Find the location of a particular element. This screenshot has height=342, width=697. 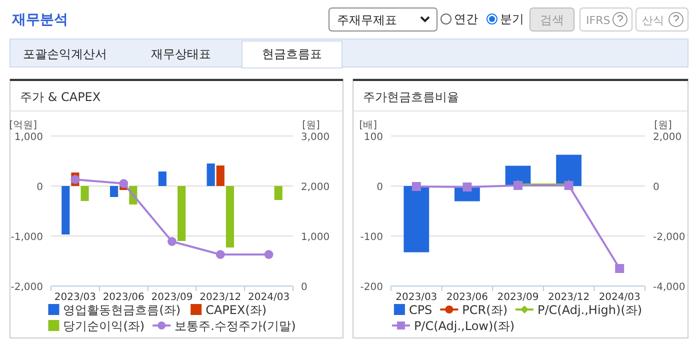

legend-label: P/C(Adj.,Low)(좌) is located at coordinates (464, 326).